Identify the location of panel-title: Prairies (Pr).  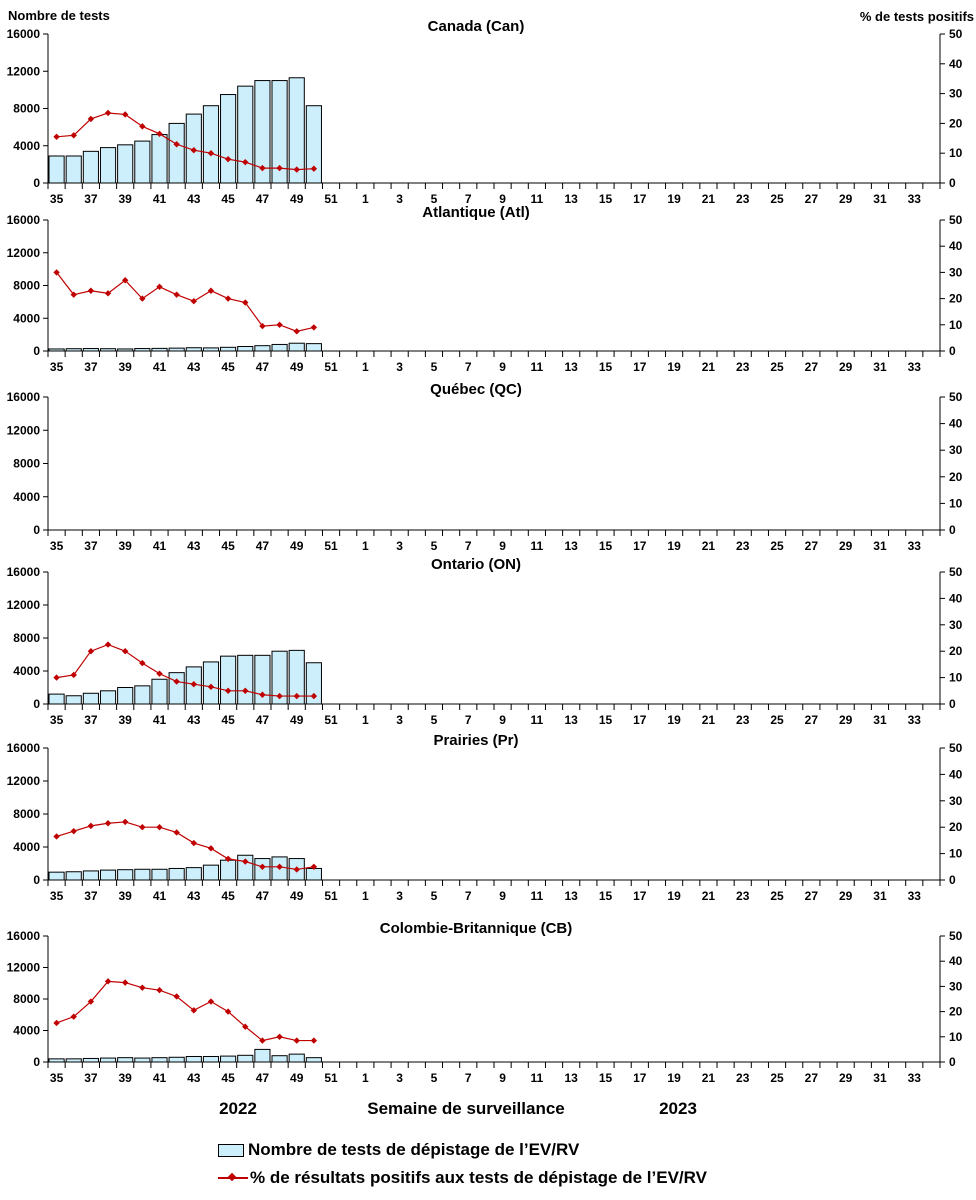
(475, 740).